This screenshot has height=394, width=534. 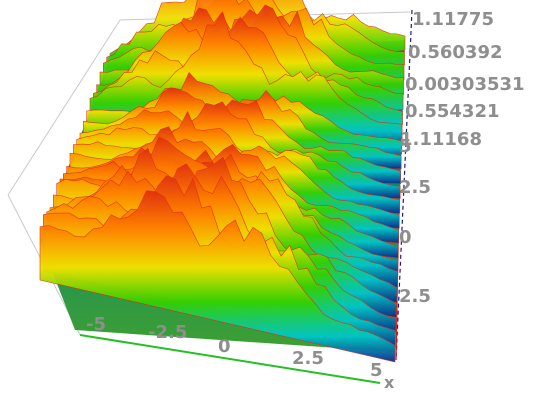 I want to click on z-tick-label: 1.11775, so click(x=453, y=19).